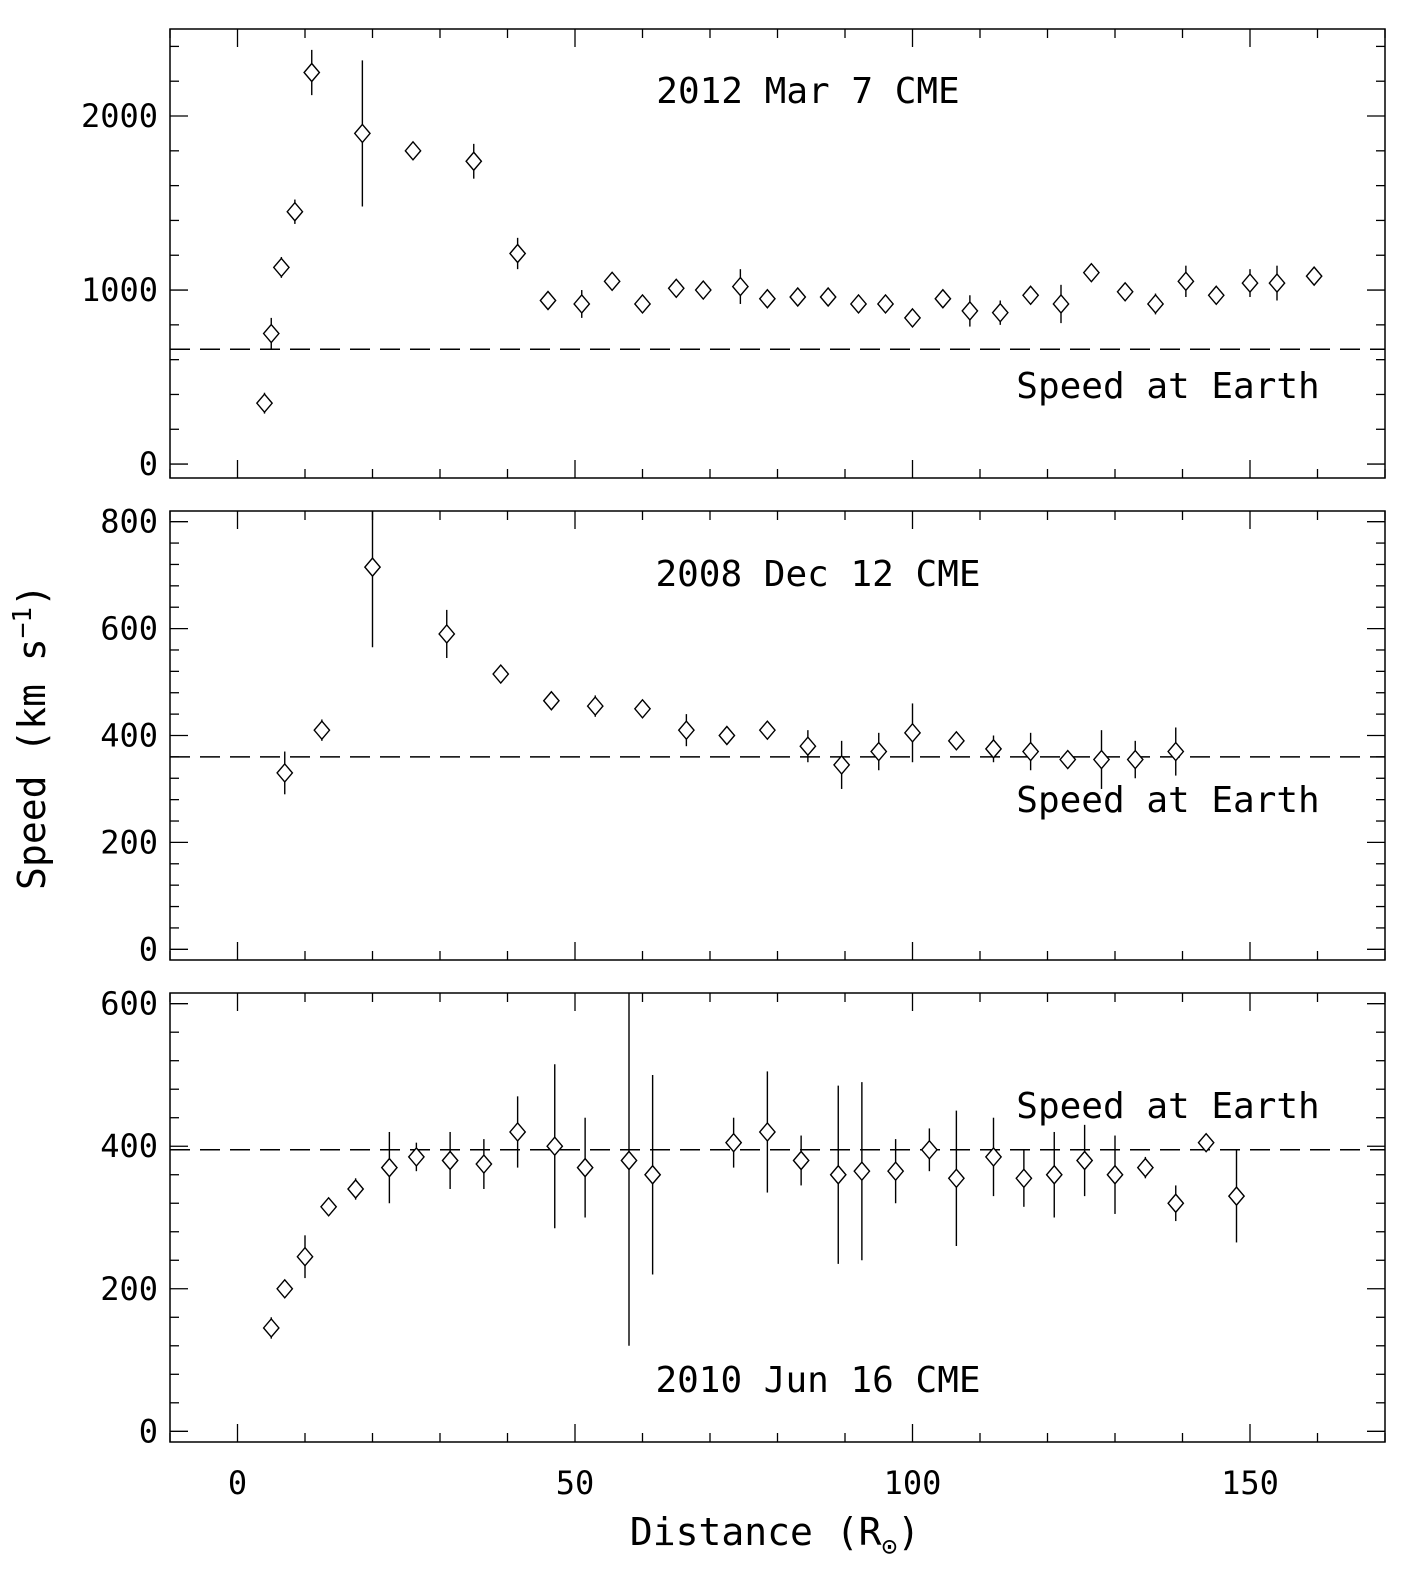 This screenshot has height=1573, width=1417. Describe the element at coordinates (31, 737) in the screenshot. I see `y-axis-title: Speed (km s−1)` at that location.